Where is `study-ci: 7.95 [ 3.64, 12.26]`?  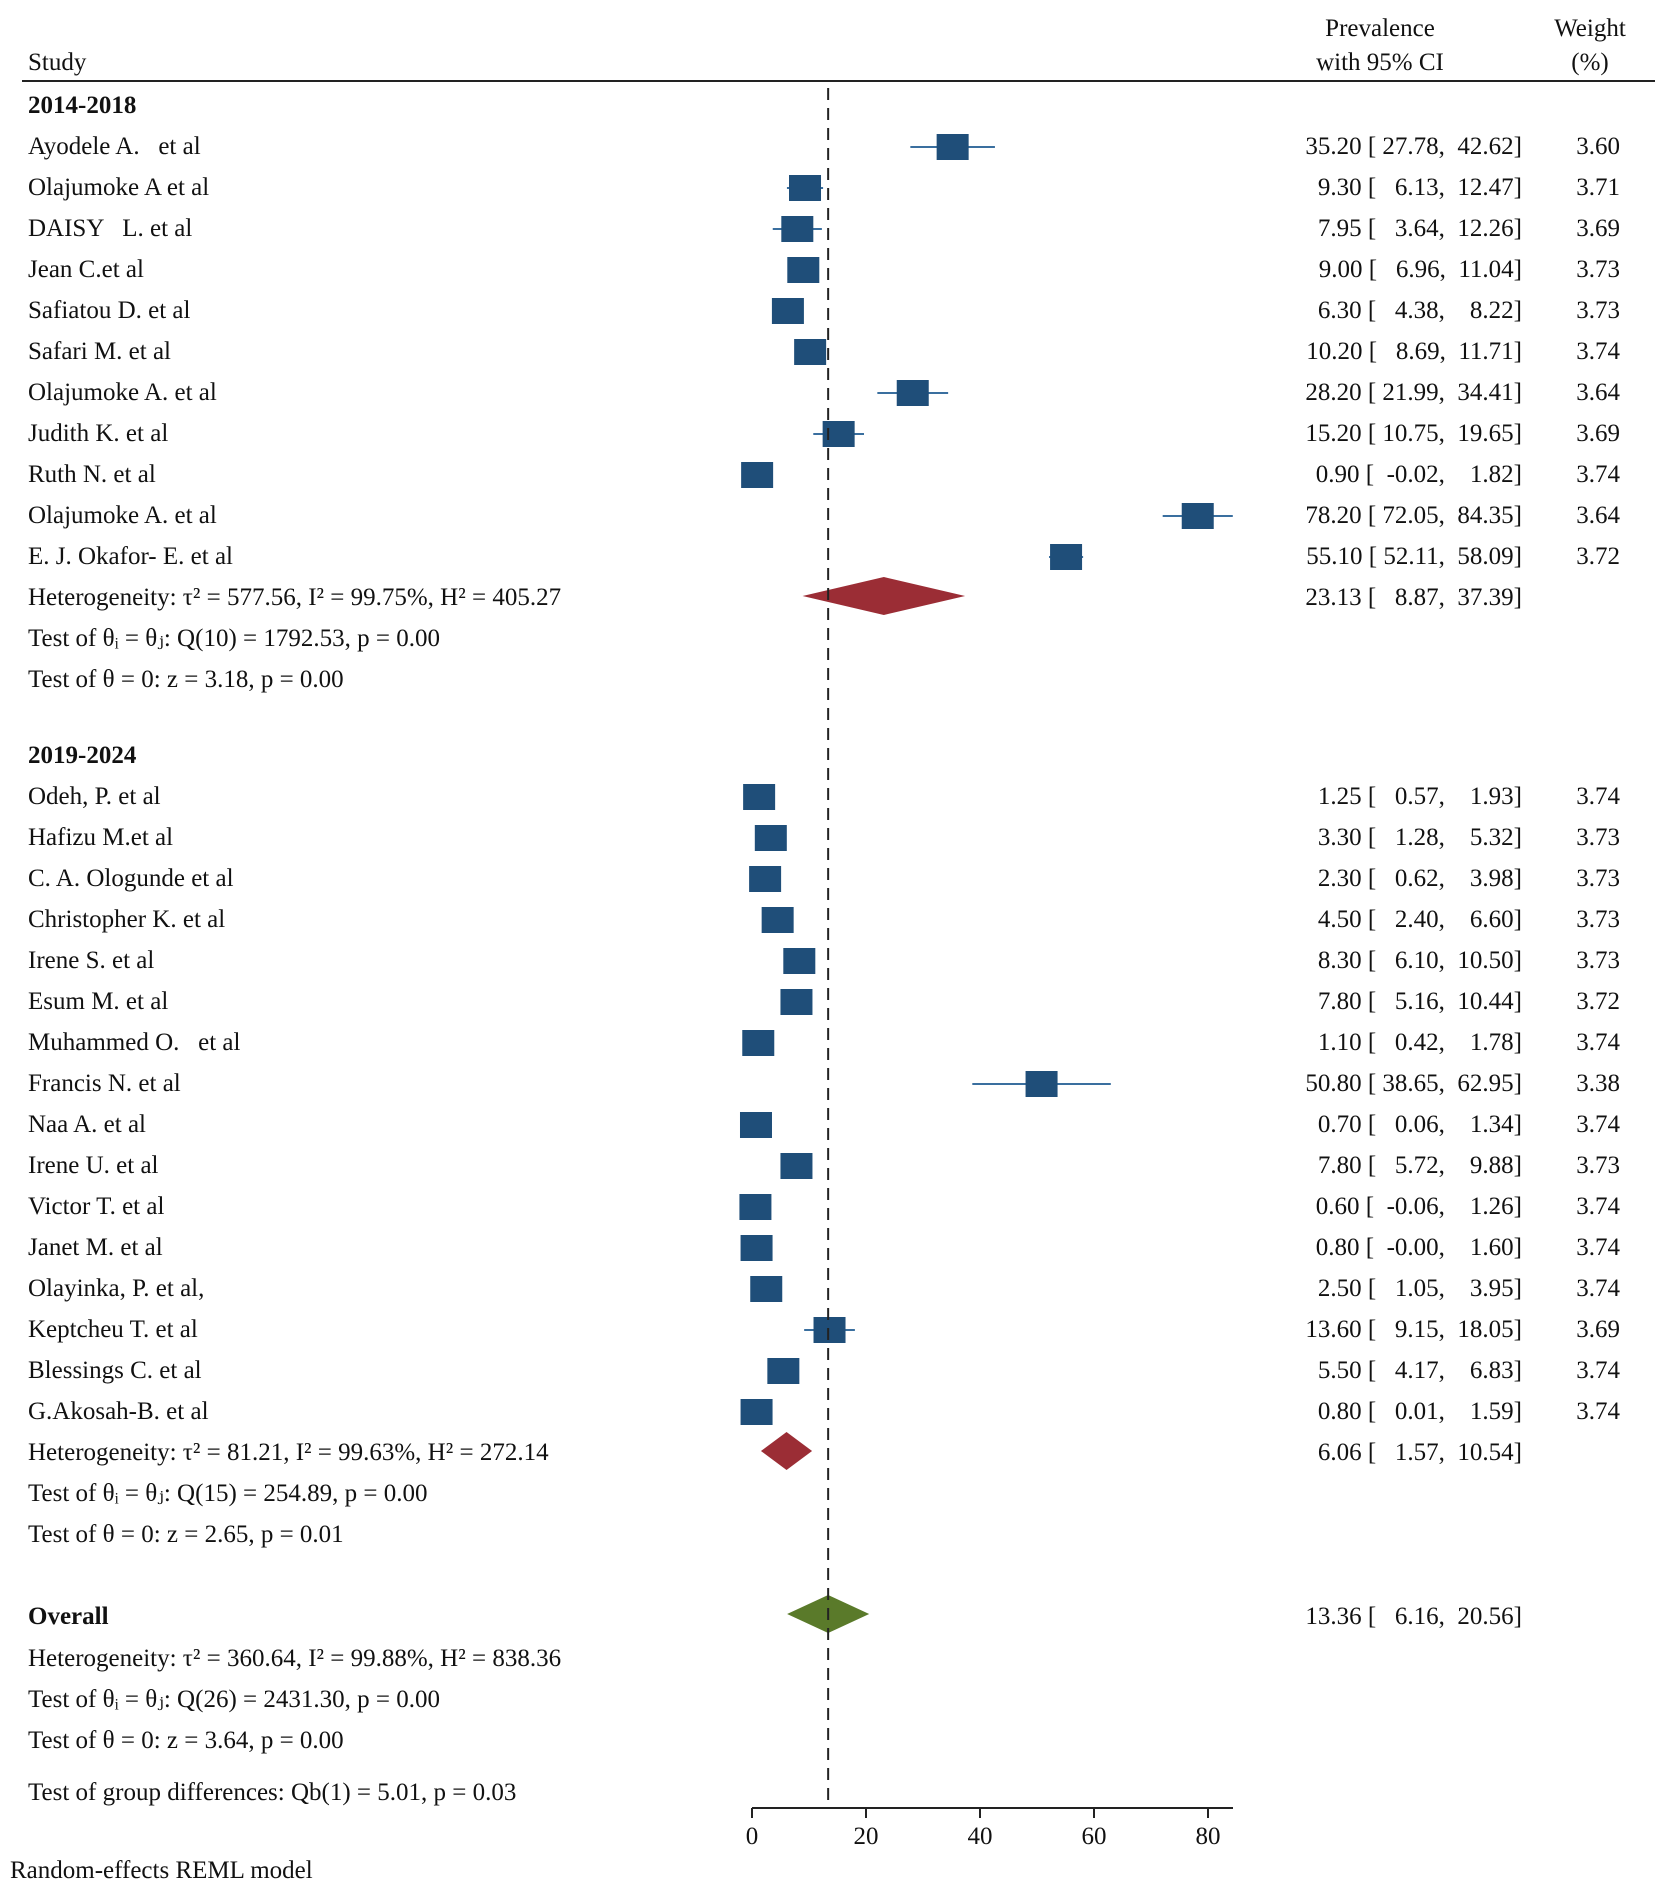
study-ci: 7.95 [ 3.64, 12.26] is located at coordinates (1419, 228).